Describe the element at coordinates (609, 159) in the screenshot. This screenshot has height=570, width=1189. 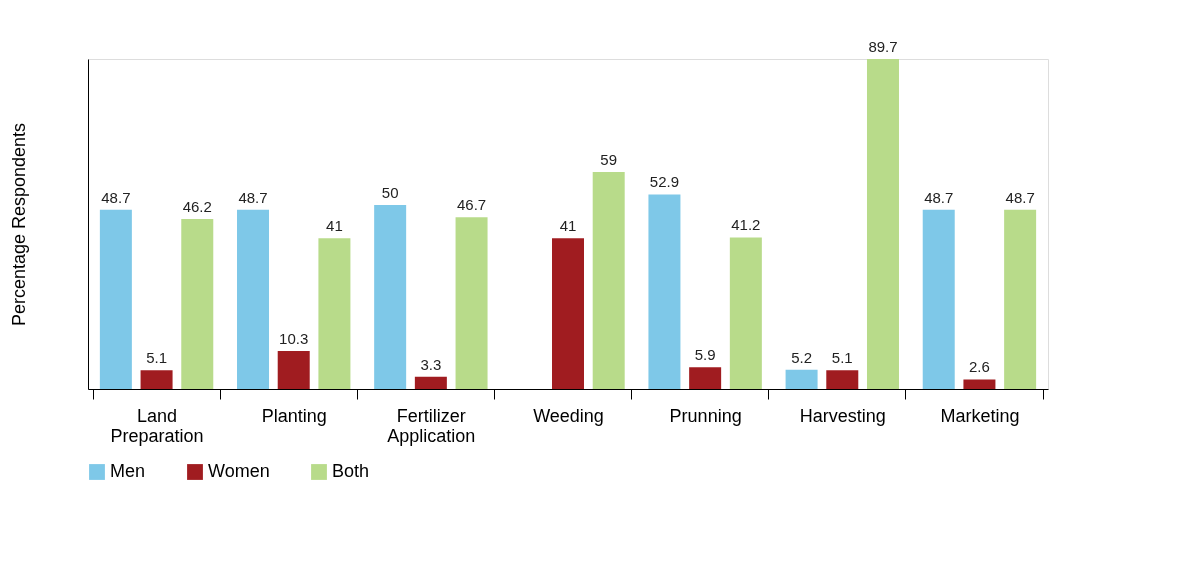
I see `data-label: 59` at that location.